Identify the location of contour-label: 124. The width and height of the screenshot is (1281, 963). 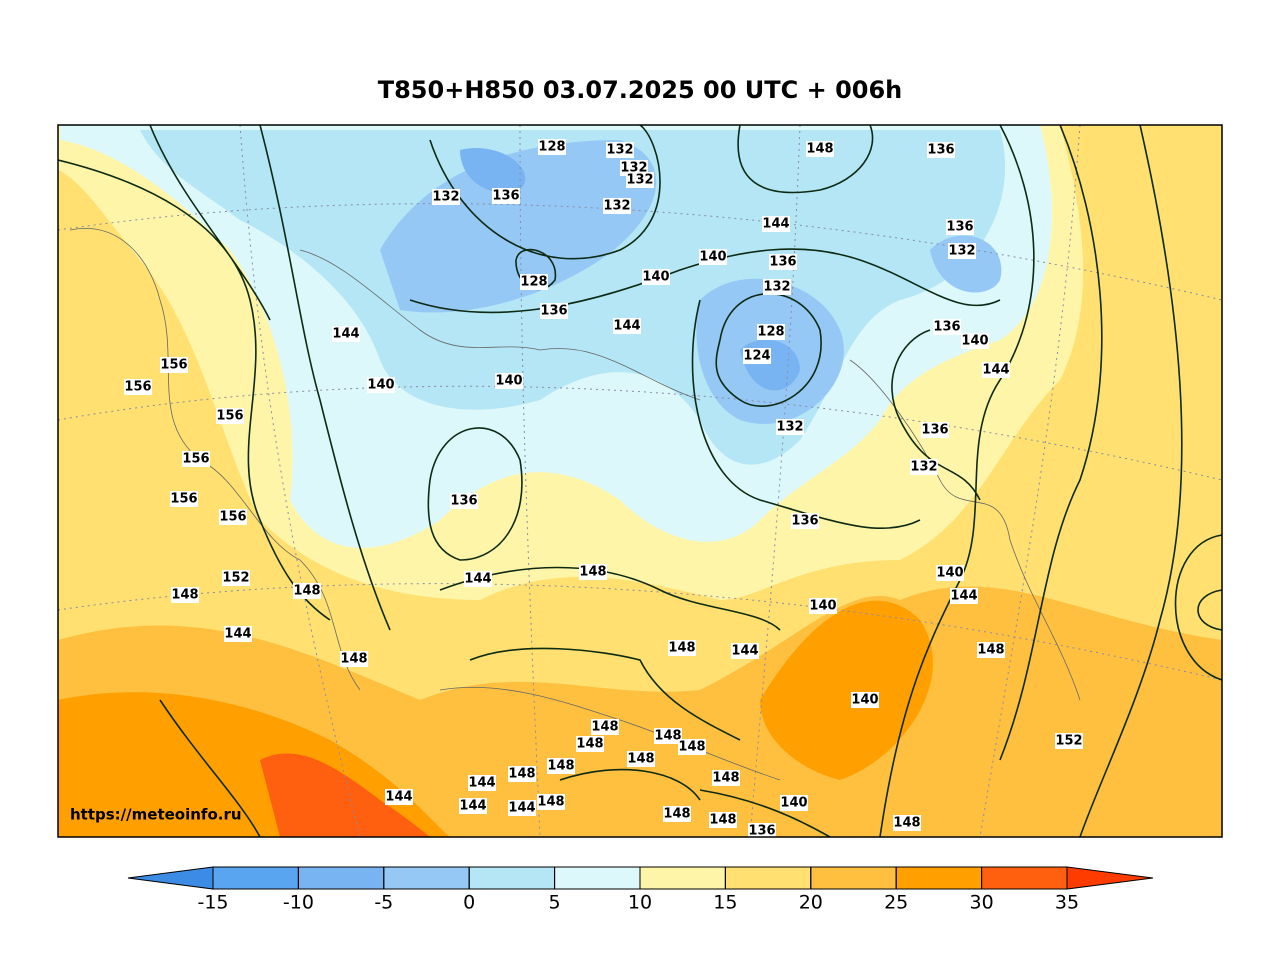
(756, 356).